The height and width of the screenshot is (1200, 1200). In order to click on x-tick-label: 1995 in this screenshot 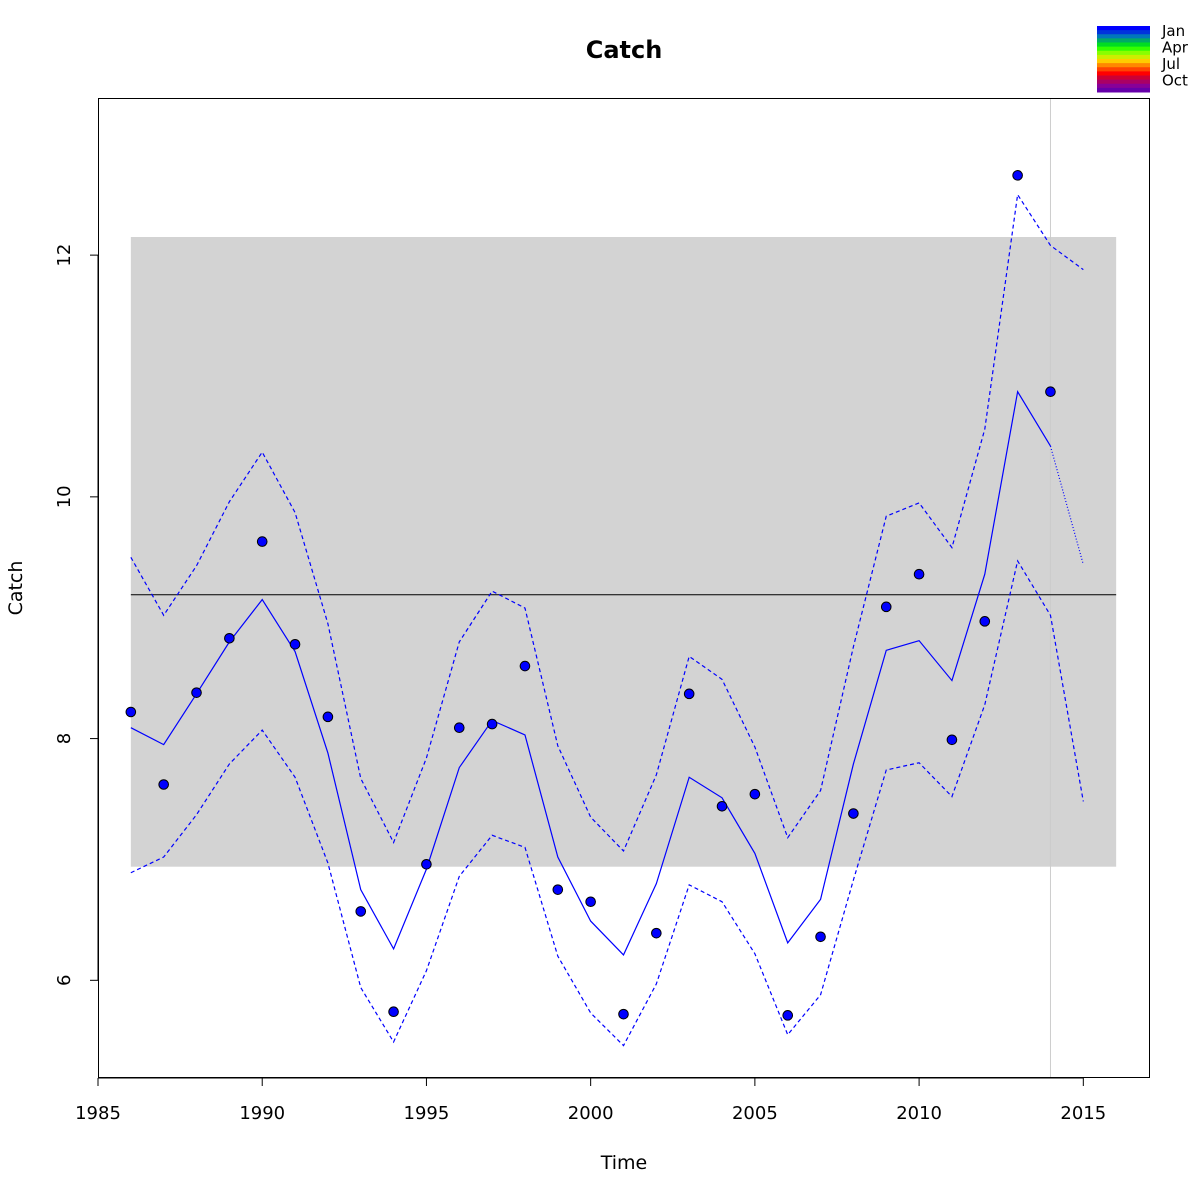, I will do `click(427, 1113)`.